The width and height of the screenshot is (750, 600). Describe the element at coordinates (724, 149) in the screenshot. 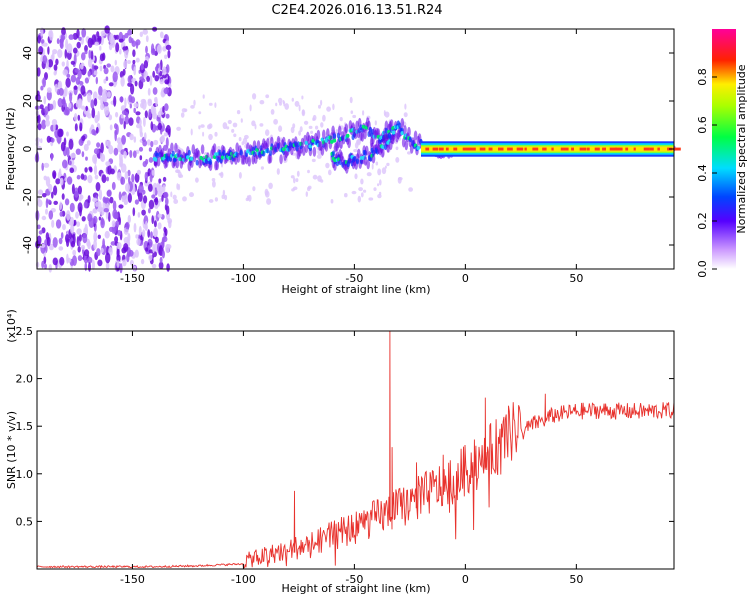

I see `colorbar-gradient` at that location.